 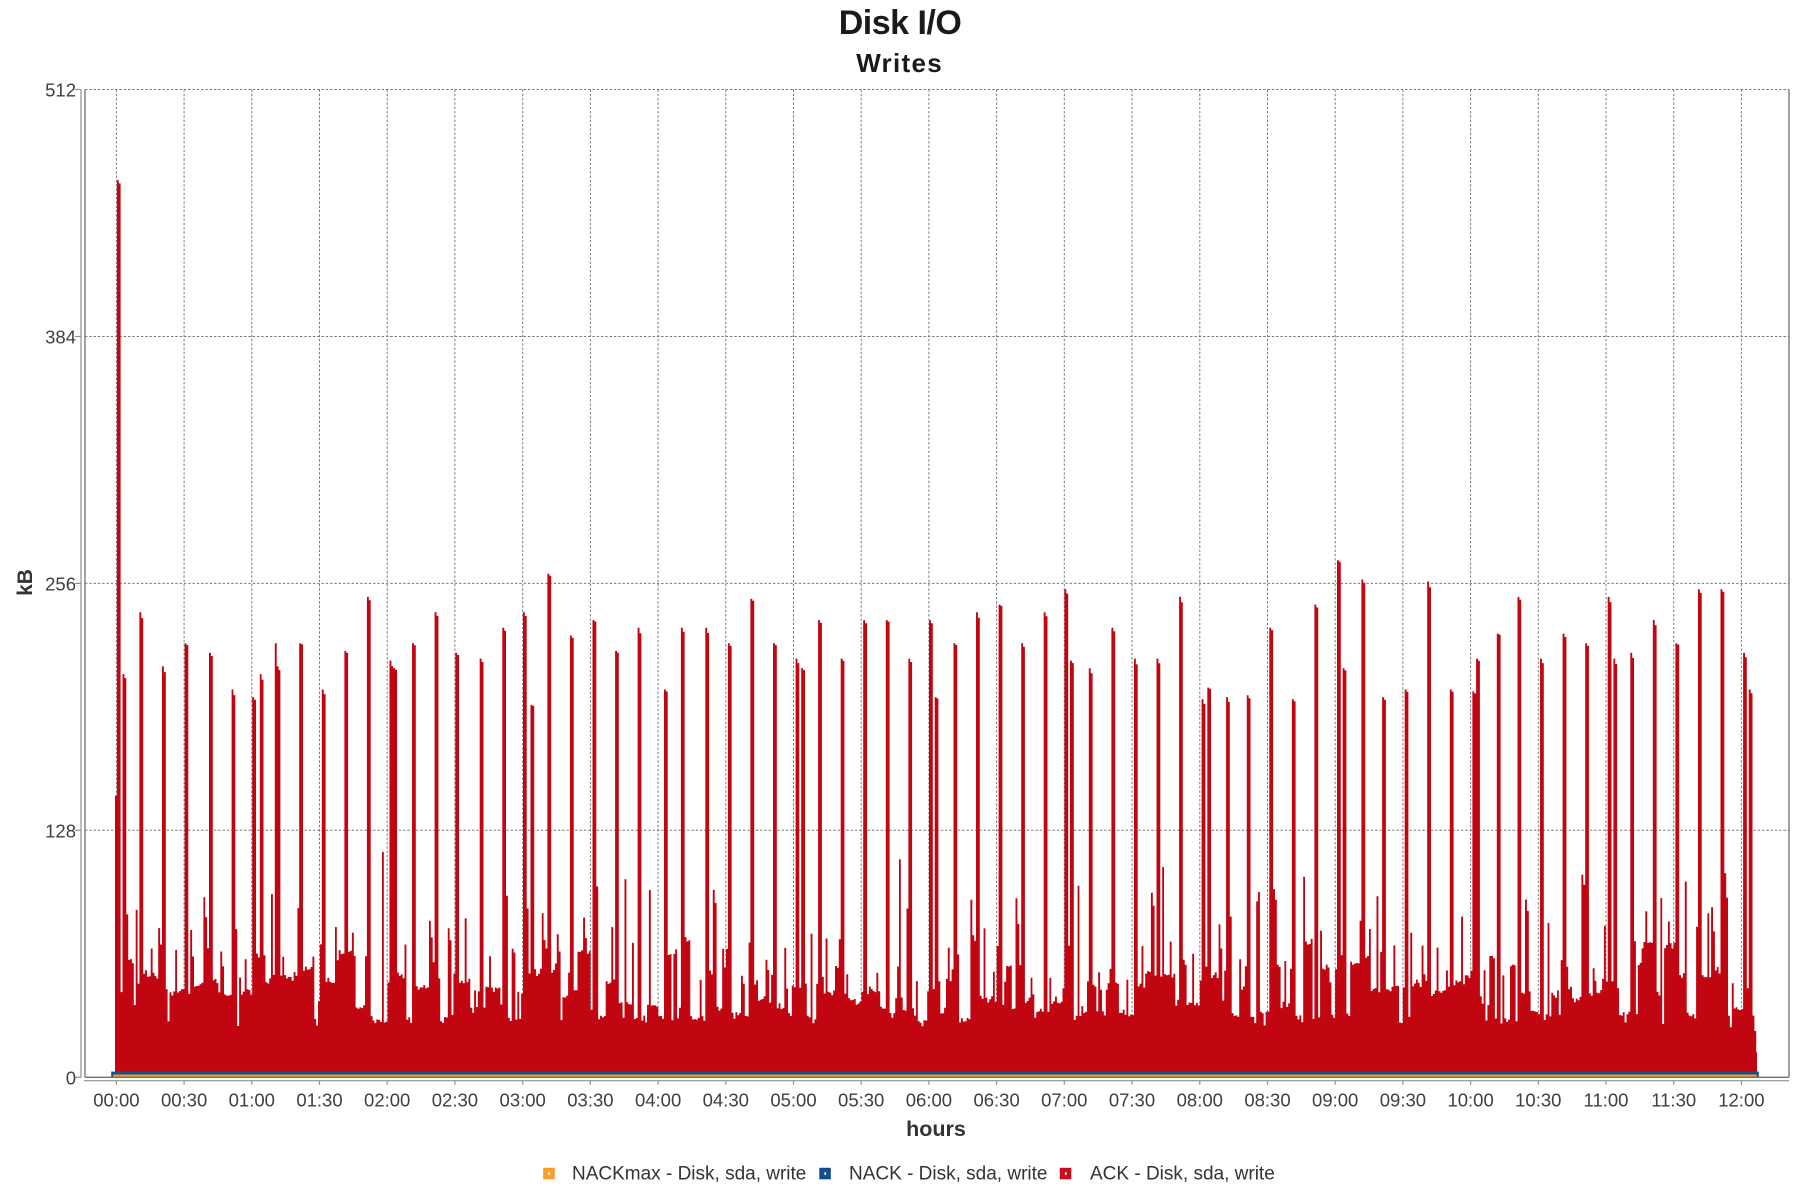 I want to click on svg-text: 03:30, so click(x=590, y=1099).